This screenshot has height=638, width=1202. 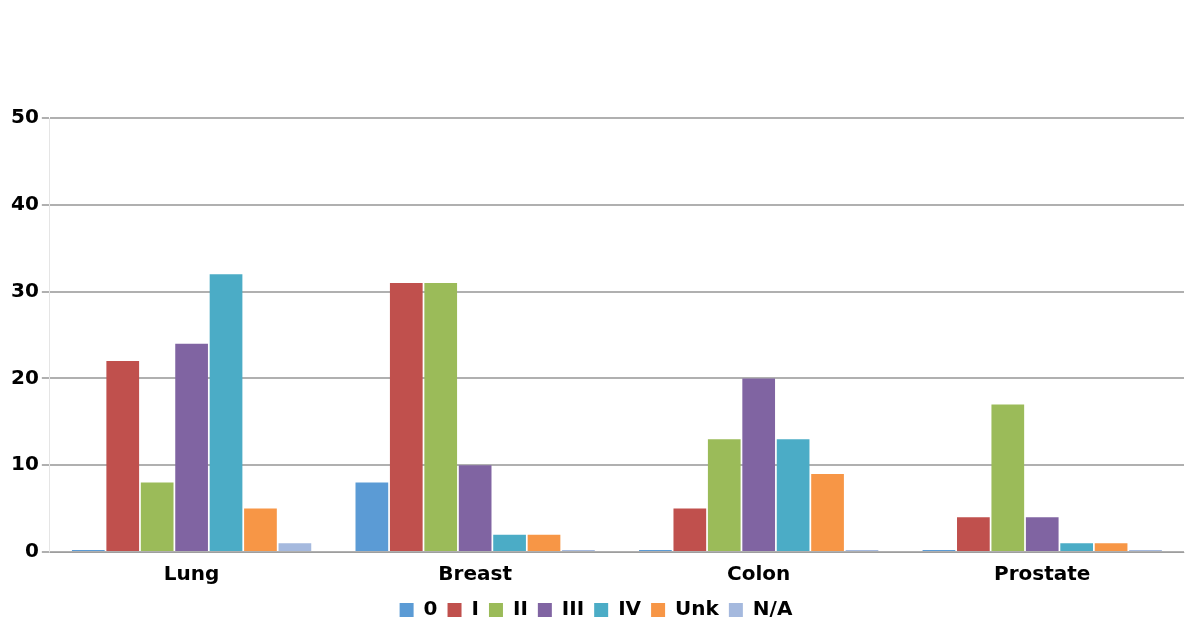 What do you see at coordinates (573, 608) in the screenshot?
I see `legend-label: III` at bounding box center [573, 608].